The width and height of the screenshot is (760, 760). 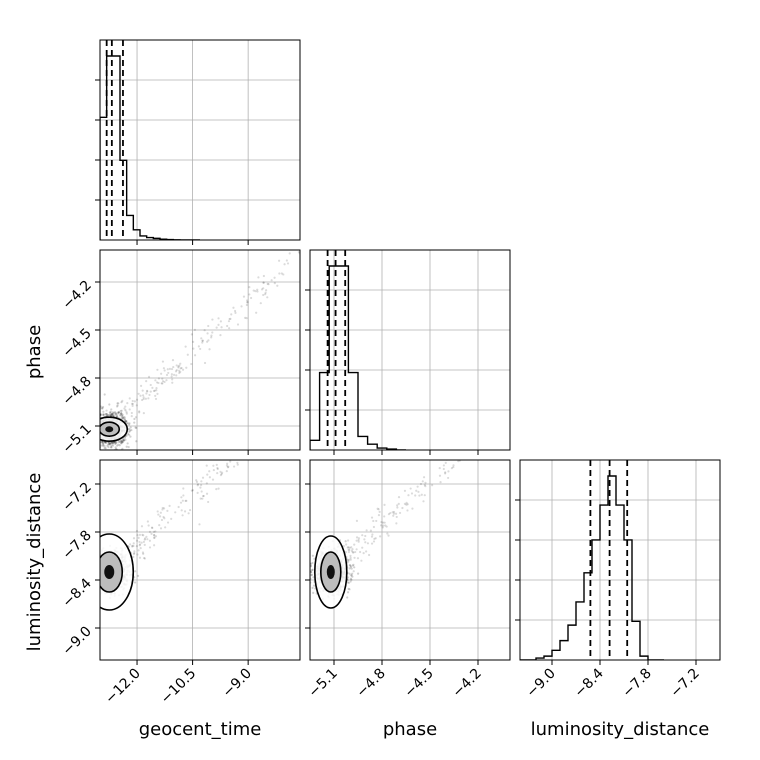 I want to click on panel-frame, so click(x=200, y=560).